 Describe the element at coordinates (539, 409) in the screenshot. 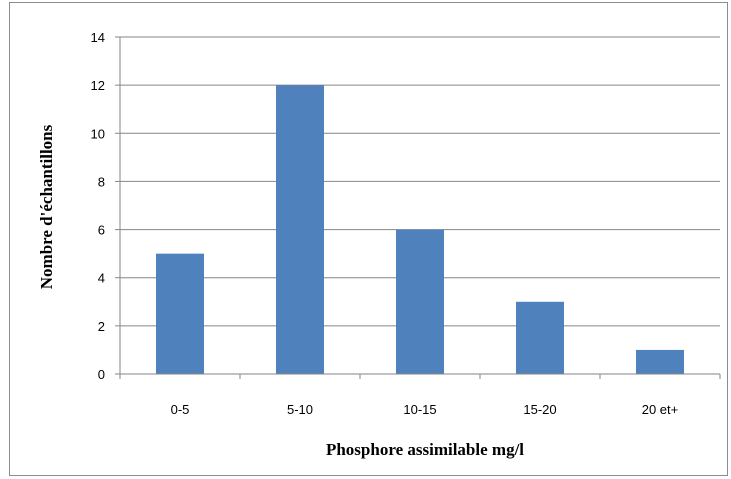

I see `x-tick-label: 15-20` at that location.